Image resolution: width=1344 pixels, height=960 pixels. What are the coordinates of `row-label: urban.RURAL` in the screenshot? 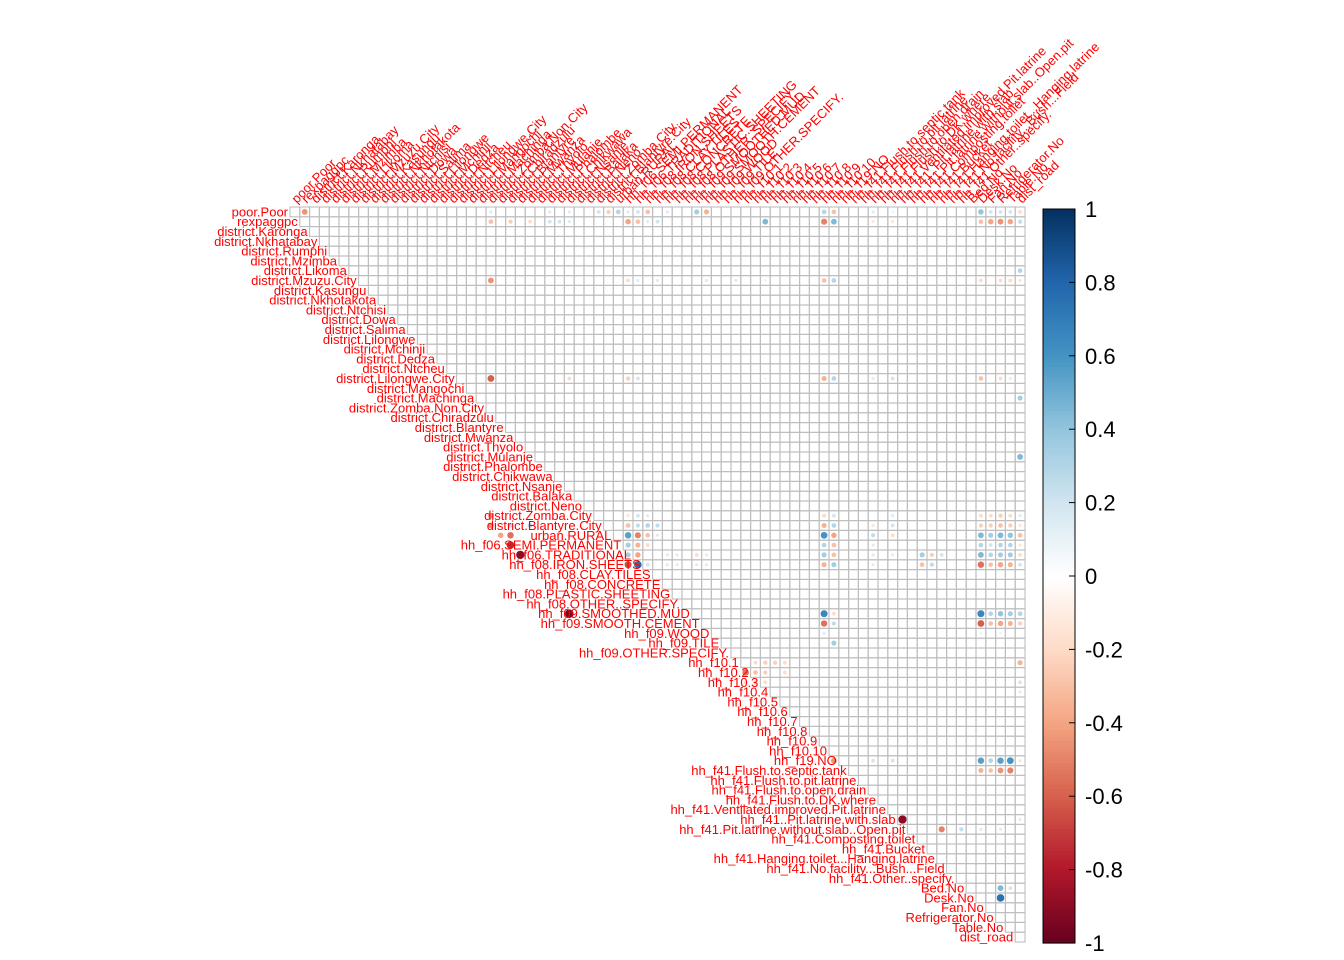 It's located at (570, 535).